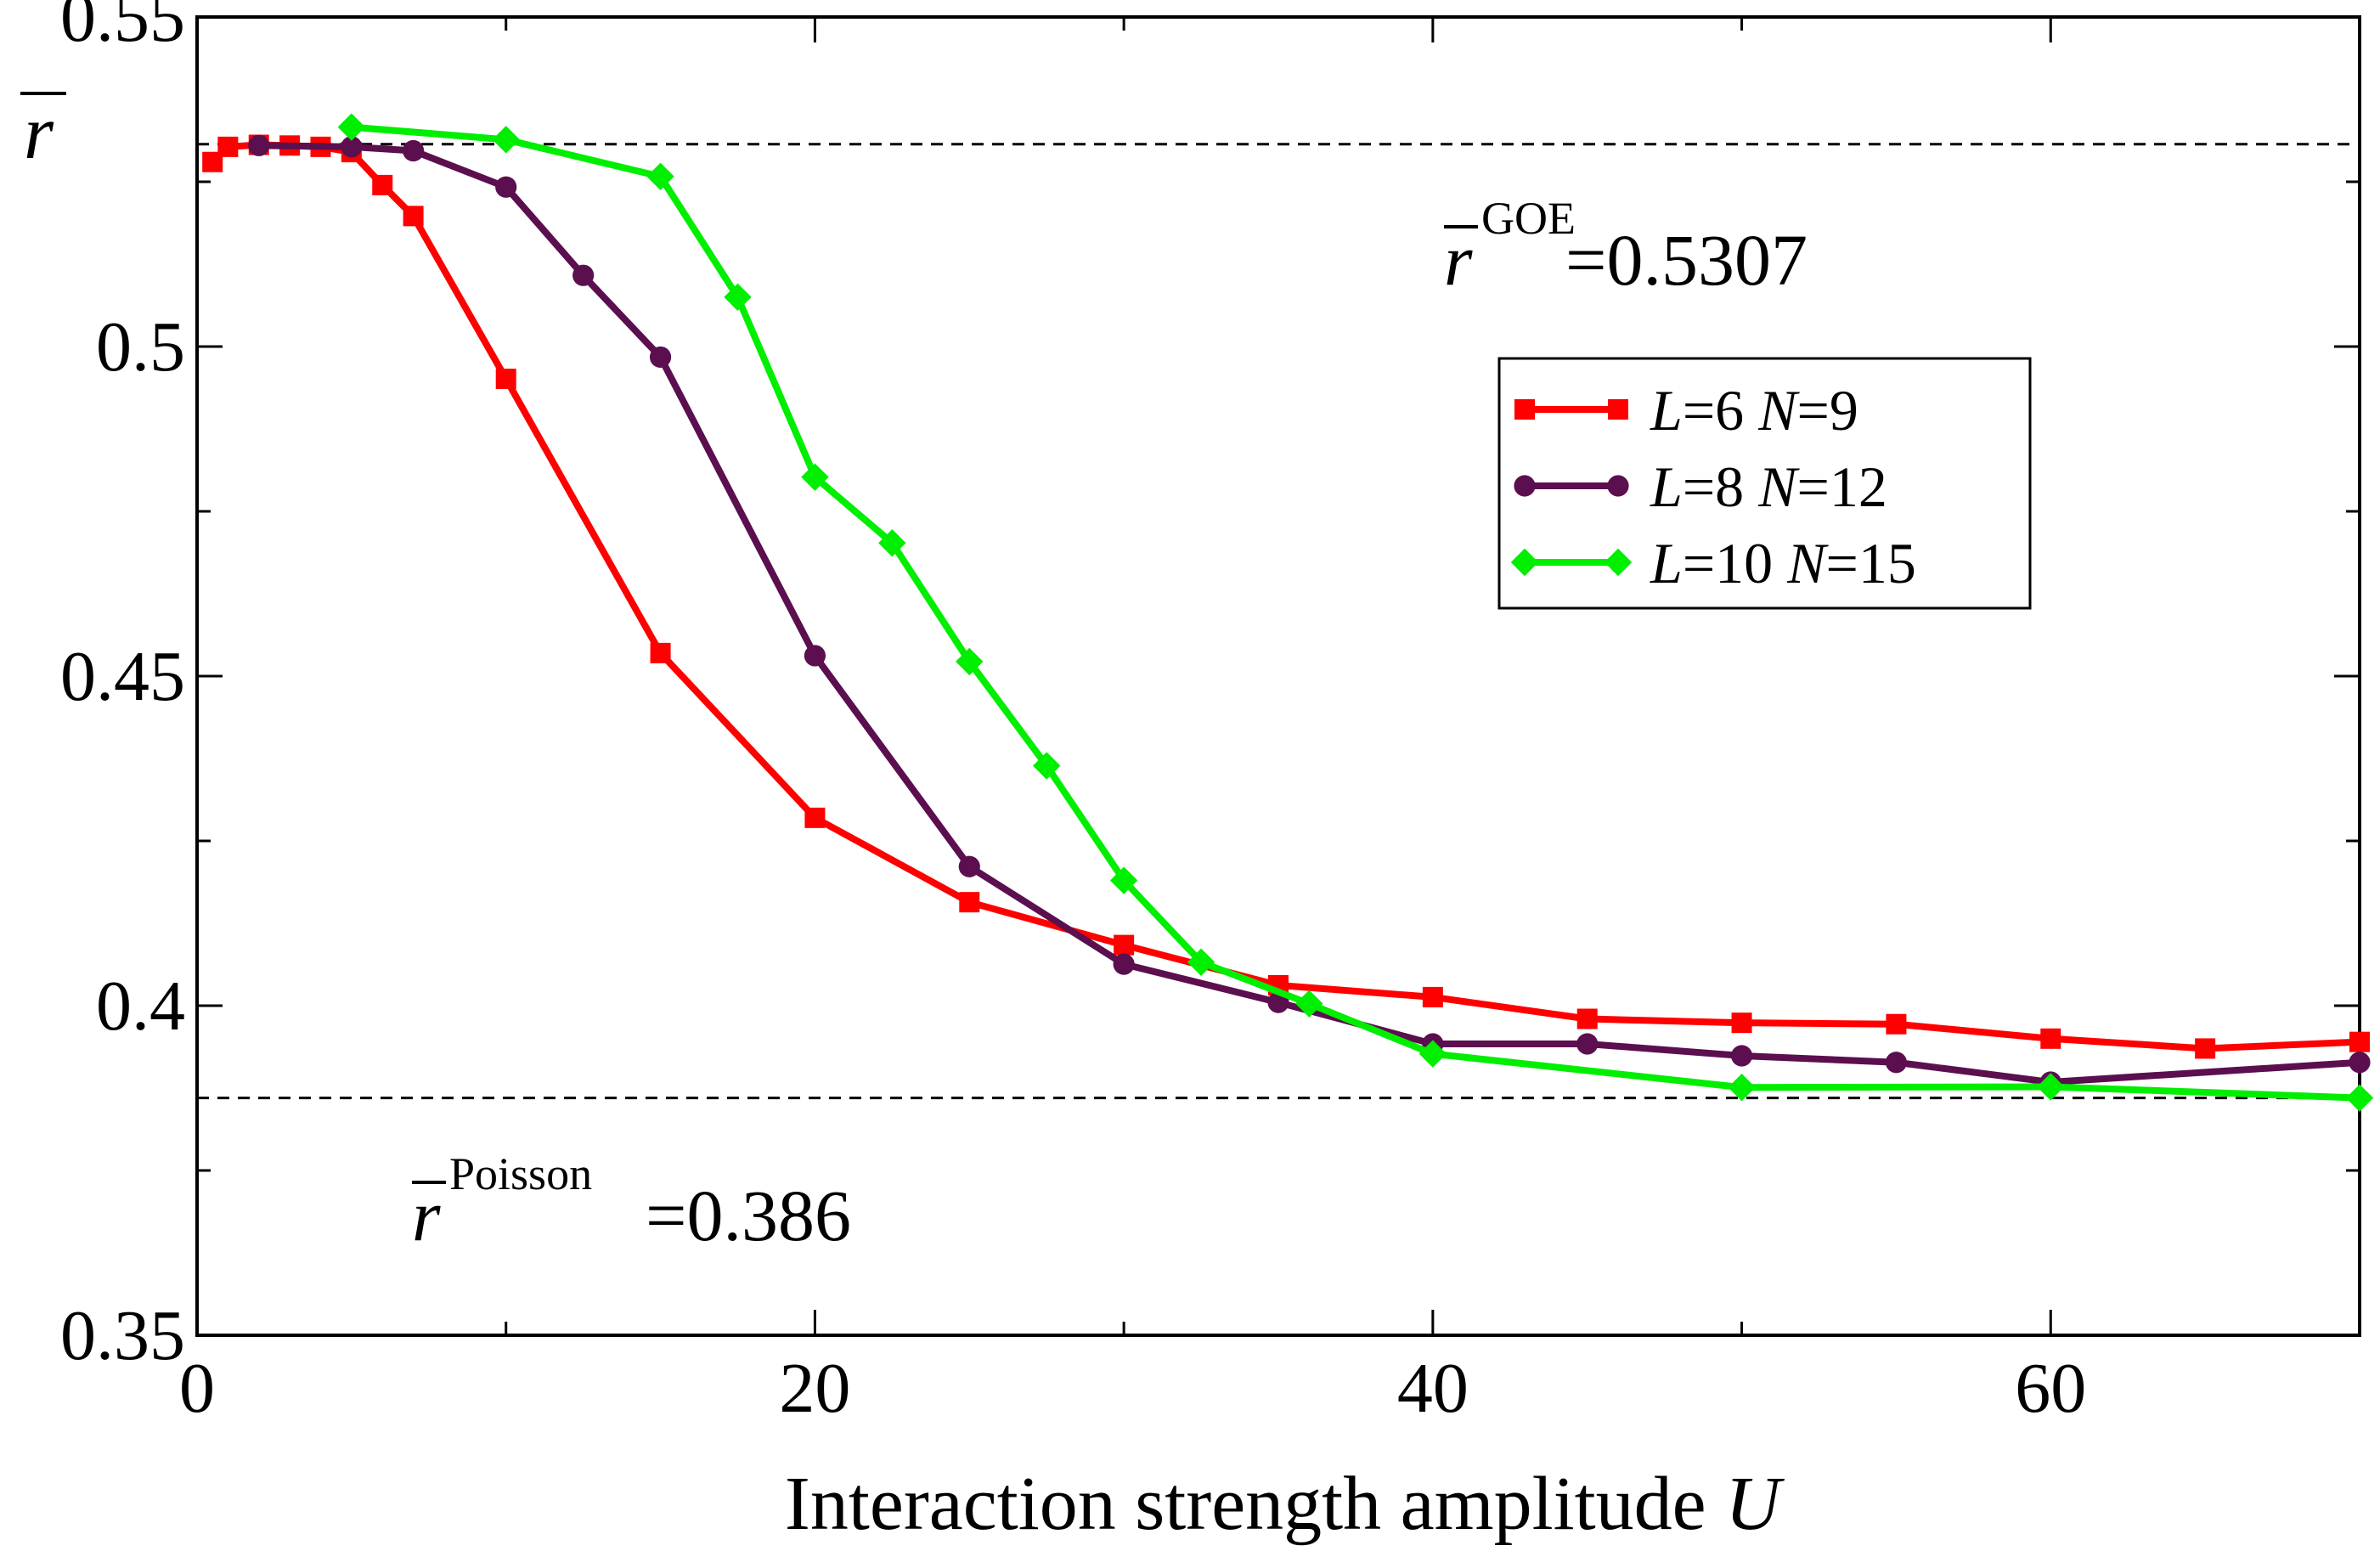  I want to click on y-tick-label: 0.55, so click(122, 28).